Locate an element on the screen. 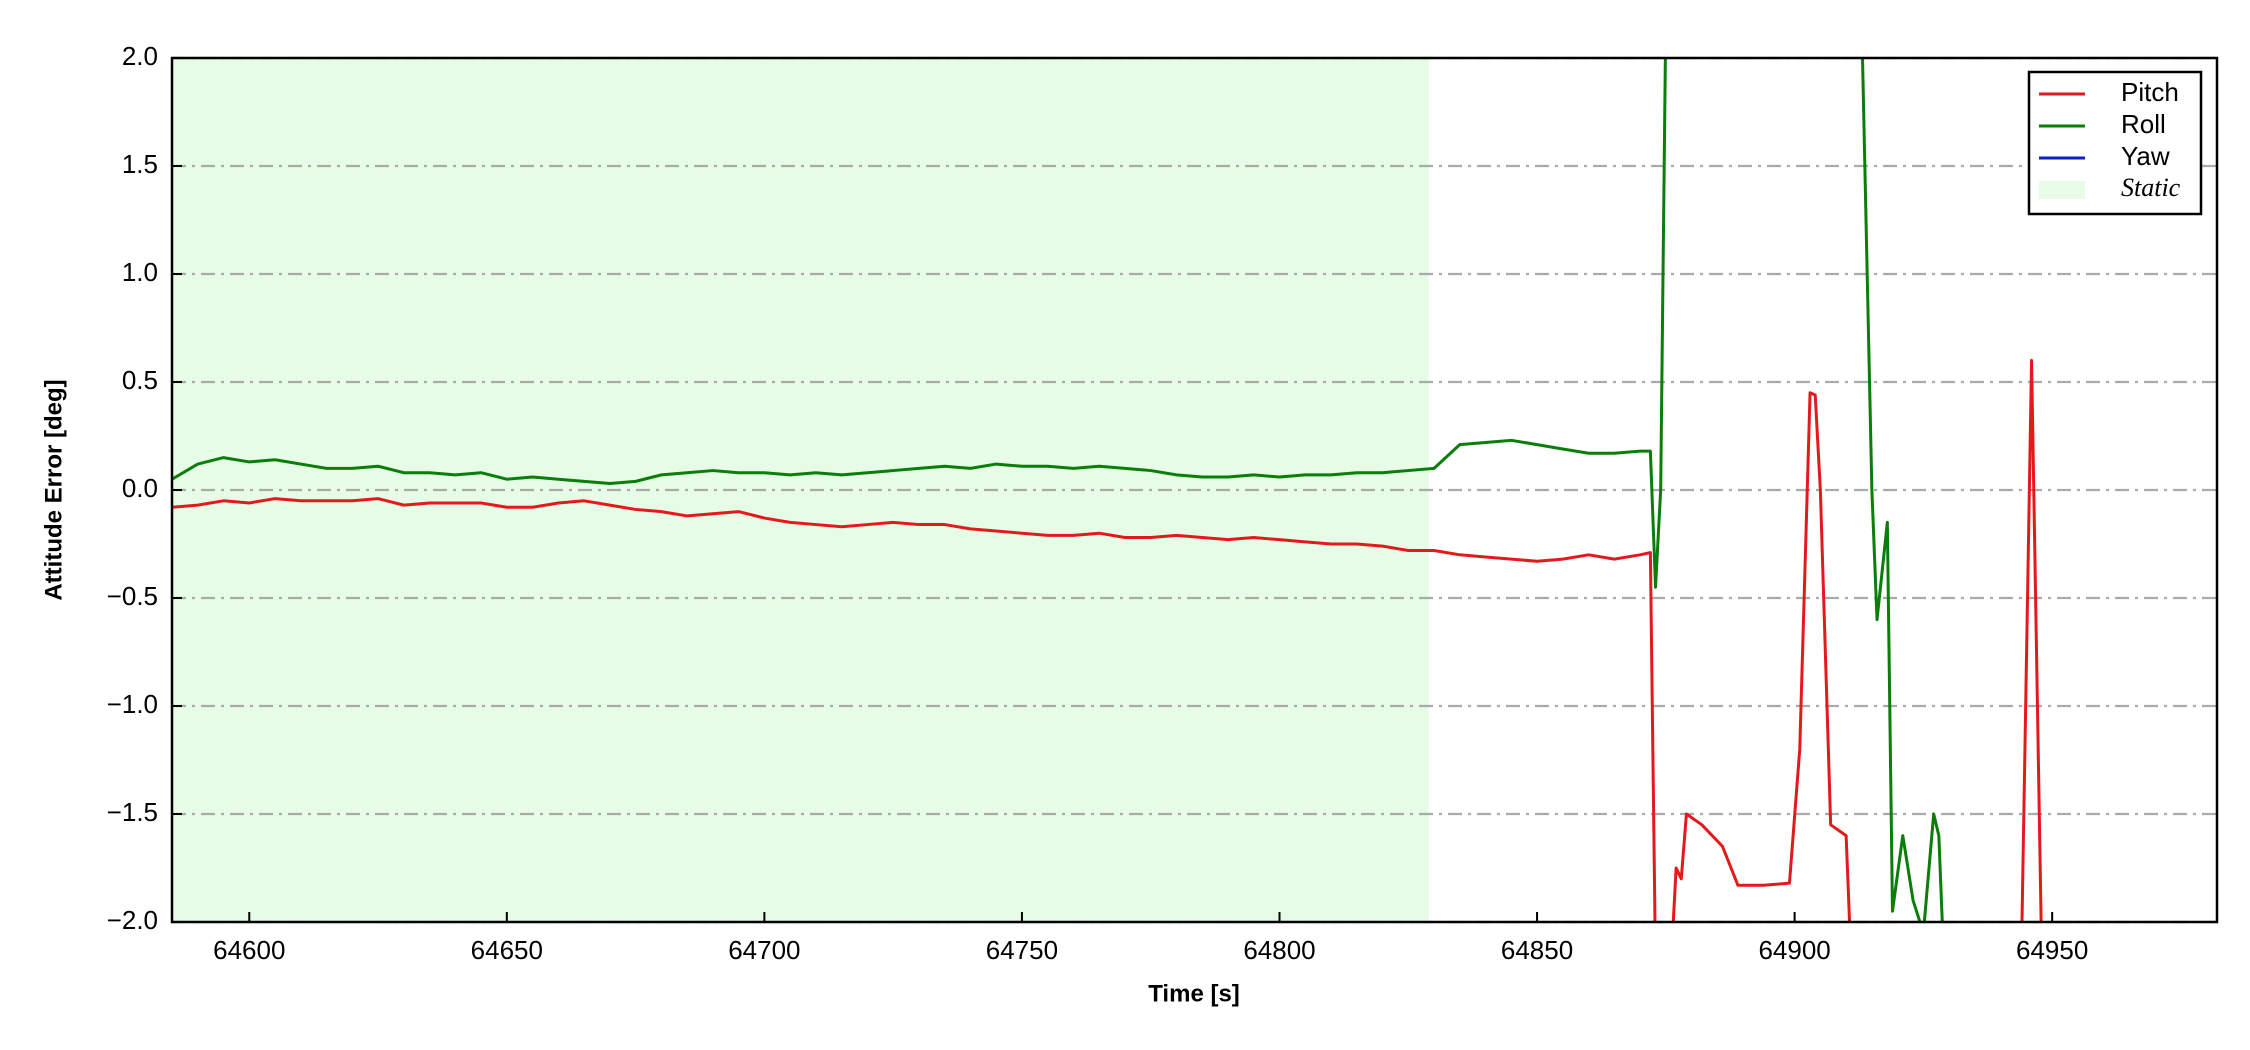  x-tick-label: 64950 is located at coordinates (2052, 950).